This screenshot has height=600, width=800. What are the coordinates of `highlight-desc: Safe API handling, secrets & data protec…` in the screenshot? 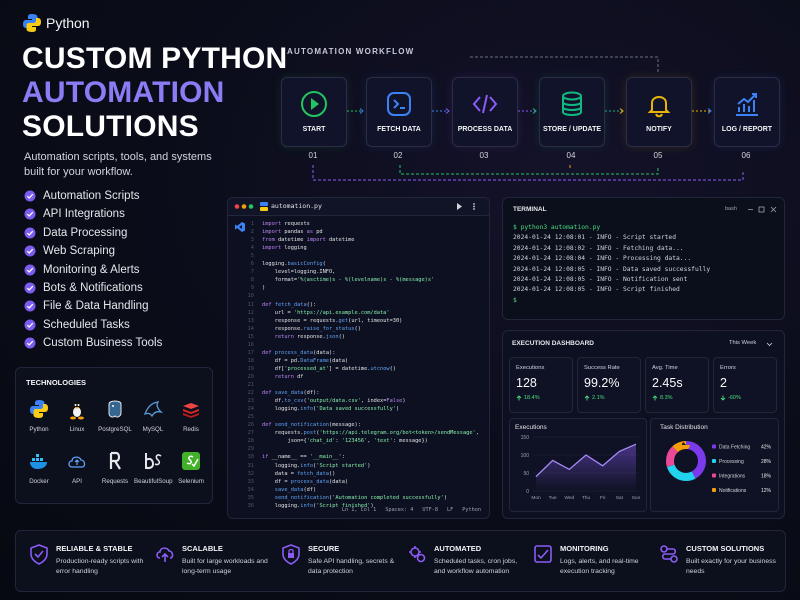 It's located at (351, 566).